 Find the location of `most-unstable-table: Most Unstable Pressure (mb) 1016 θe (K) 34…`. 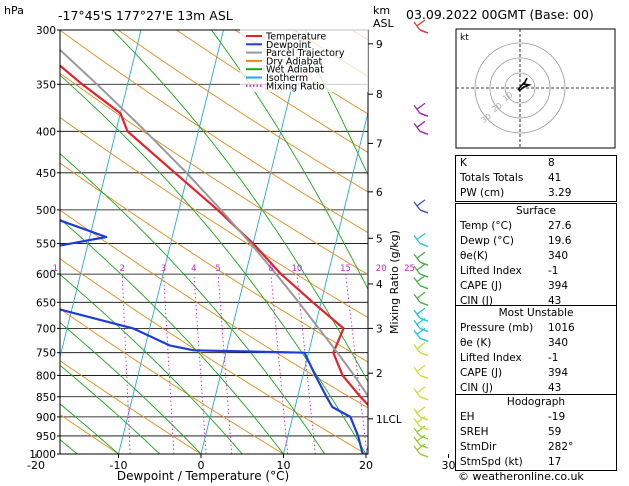

most-unstable-table: Most Unstable Pressure (mb) 1016 θe (K) 34… is located at coordinates (536, 351).